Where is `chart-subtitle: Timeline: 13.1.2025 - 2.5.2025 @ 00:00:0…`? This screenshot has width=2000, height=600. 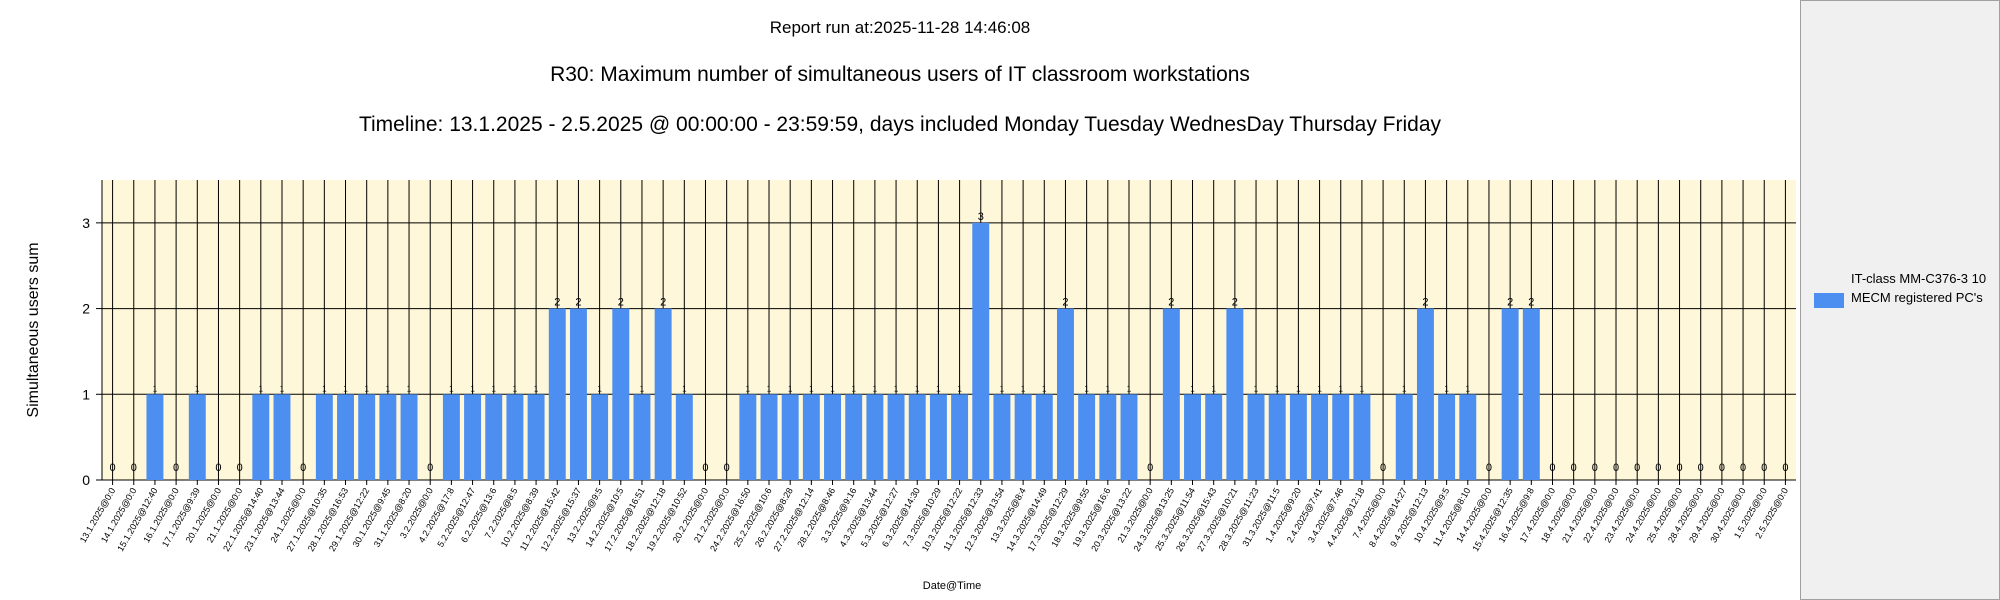 chart-subtitle: Timeline: 13.1.2025 - 2.5.2025 @ 00:00:0… is located at coordinates (900, 124).